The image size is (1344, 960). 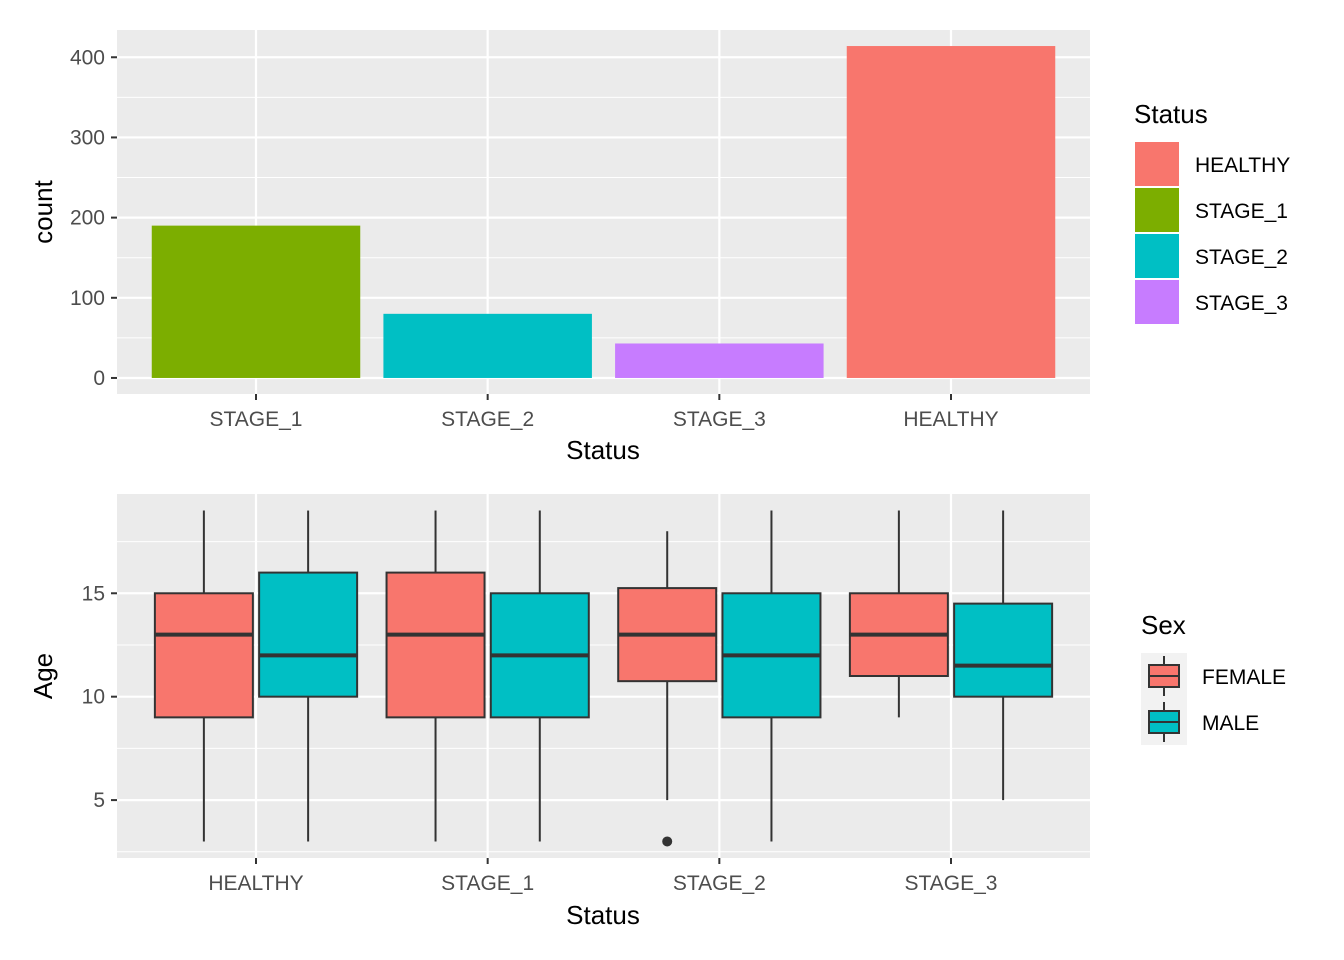 I want to click on sex-legend-label: FEMALE, so click(x=1244, y=677).